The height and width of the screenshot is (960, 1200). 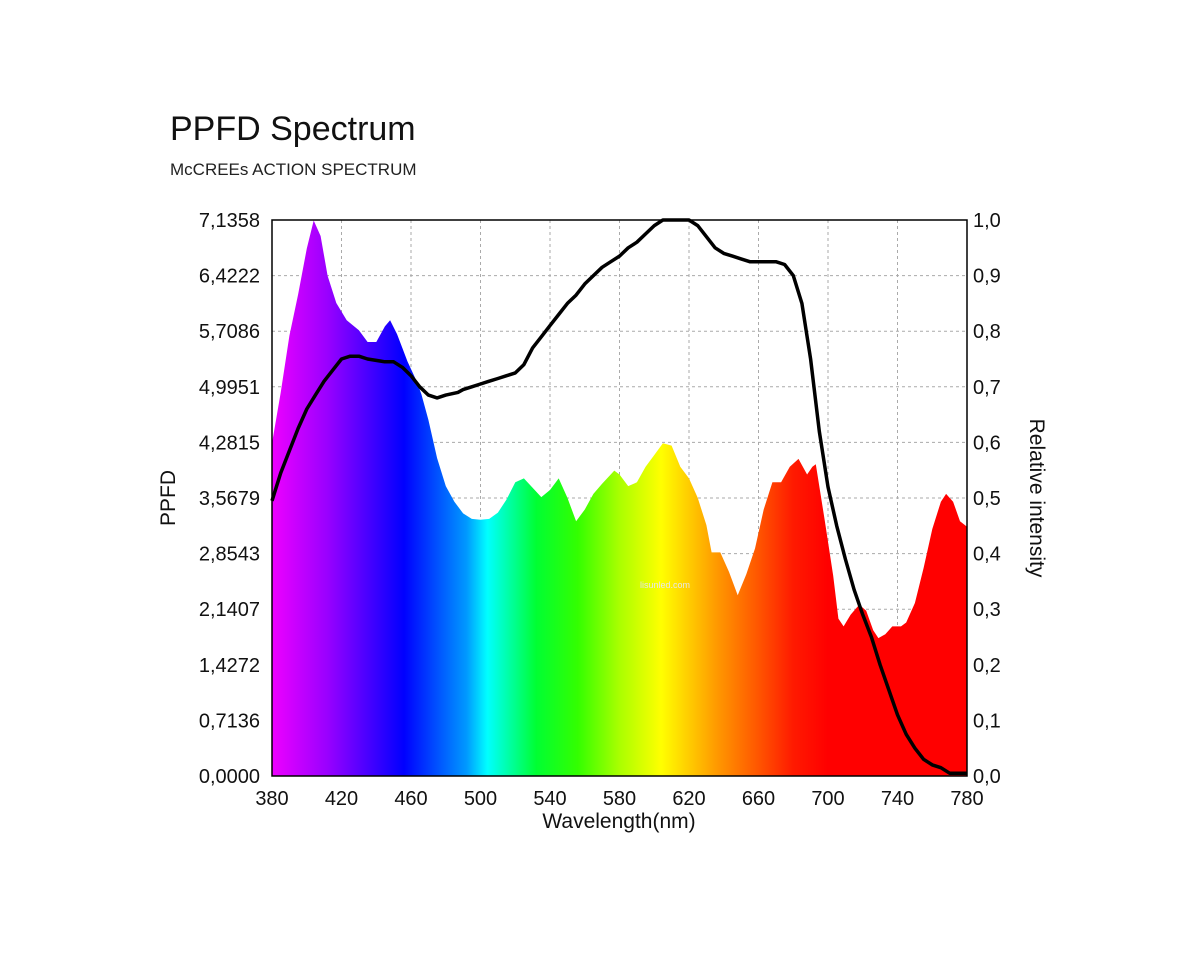 What do you see at coordinates (688, 799) in the screenshot?
I see `x-tick-label: 620` at bounding box center [688, 799].